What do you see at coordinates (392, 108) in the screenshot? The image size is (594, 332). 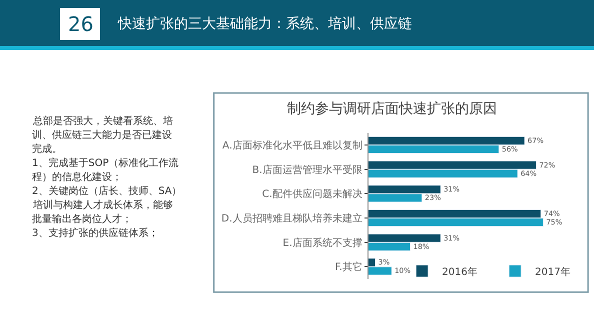 I see `chart-title: 制约参与调研店面快速扩张的原因` at bounding box center [392, 108].